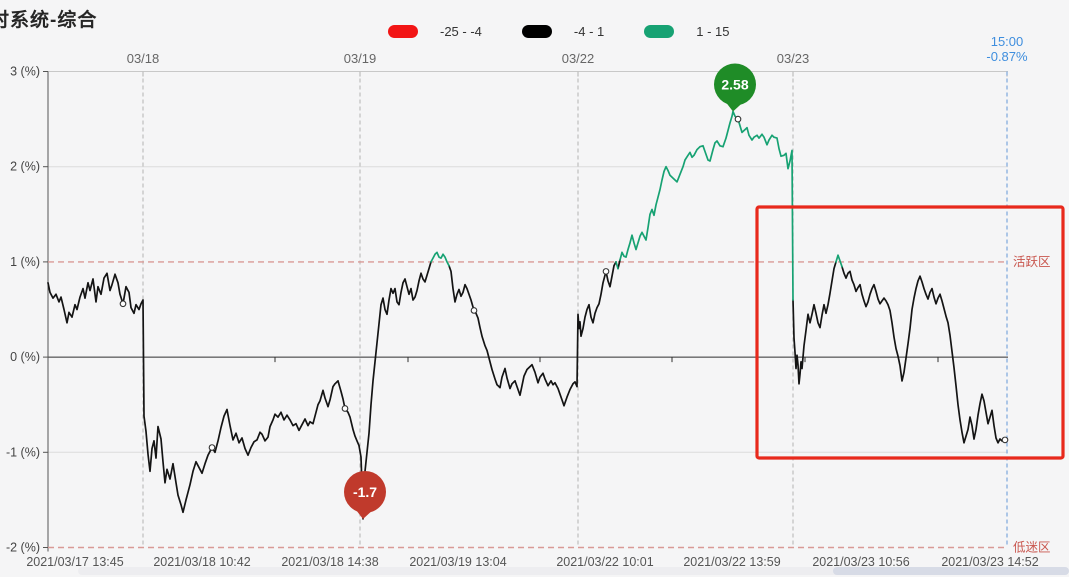  What do you see at coordinates (860, 562) in the screenshot?
I see `bottom-axis-label: 2021/03/23 10:56` at bounding box center [860, 562].